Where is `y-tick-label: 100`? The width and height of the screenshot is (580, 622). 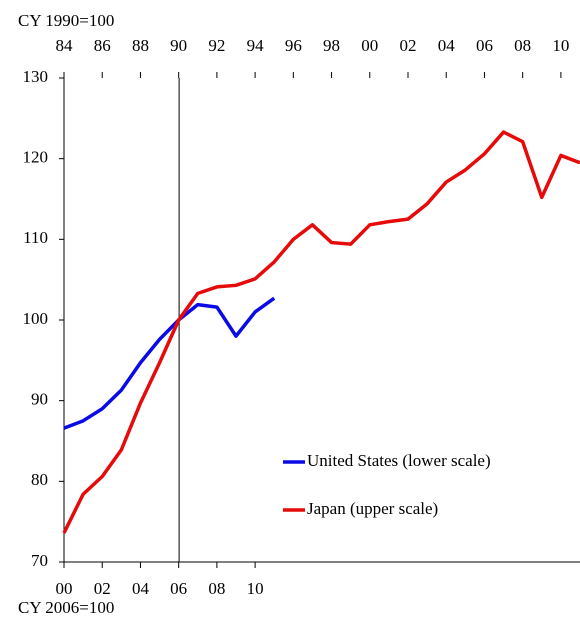
y-tick-label: 100 is located at coordinates (36, 318).